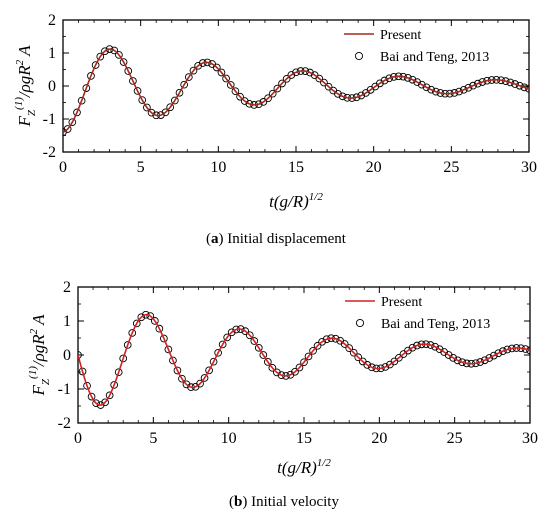 This screenshot has width=550, height=525. Describe the element at coordinates (374, 167) in the screenshot. I see `x-tick-label: 20` at that location.